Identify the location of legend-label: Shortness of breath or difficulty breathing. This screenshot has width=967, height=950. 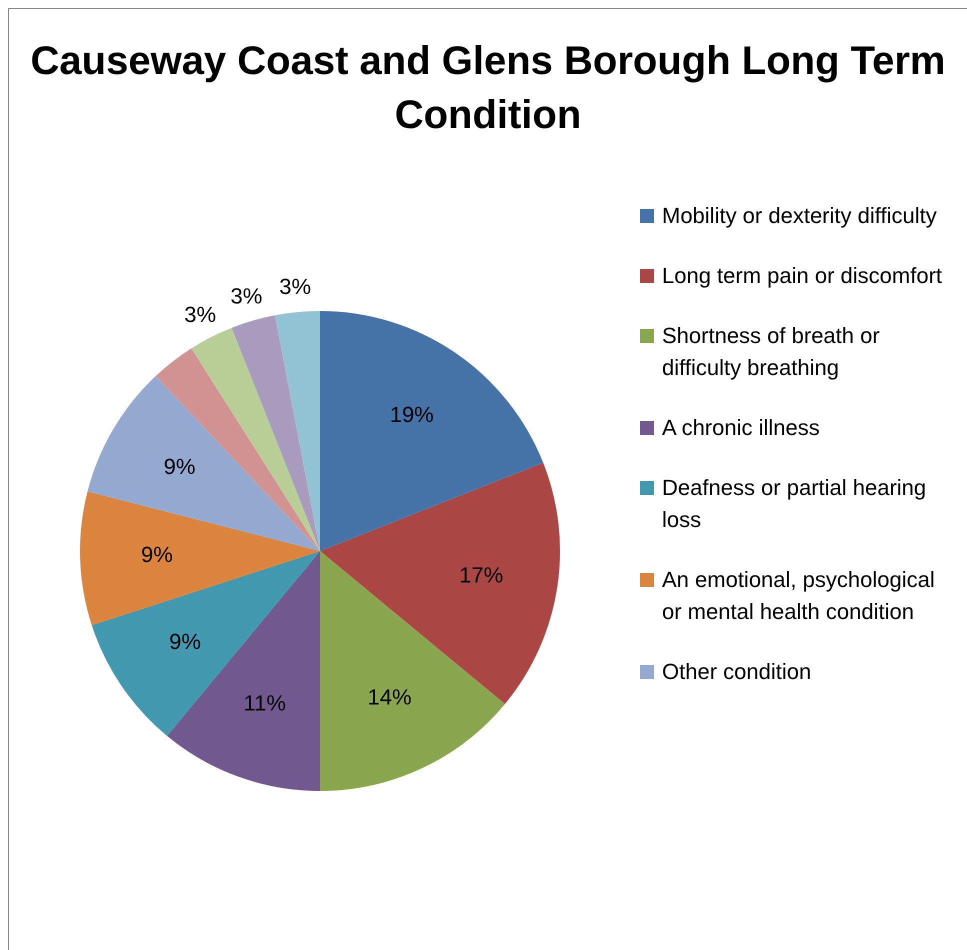
(771, 352).